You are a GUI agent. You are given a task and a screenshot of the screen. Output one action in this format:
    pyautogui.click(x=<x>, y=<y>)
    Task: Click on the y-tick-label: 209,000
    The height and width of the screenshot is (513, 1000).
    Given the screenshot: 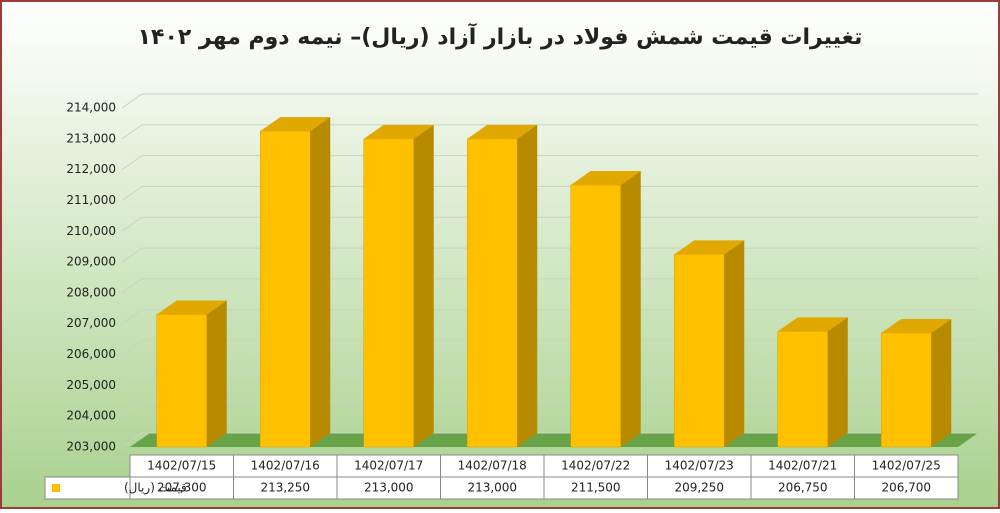 What is the action you would take?
    pyautogui.click(x=91, y=262)
    